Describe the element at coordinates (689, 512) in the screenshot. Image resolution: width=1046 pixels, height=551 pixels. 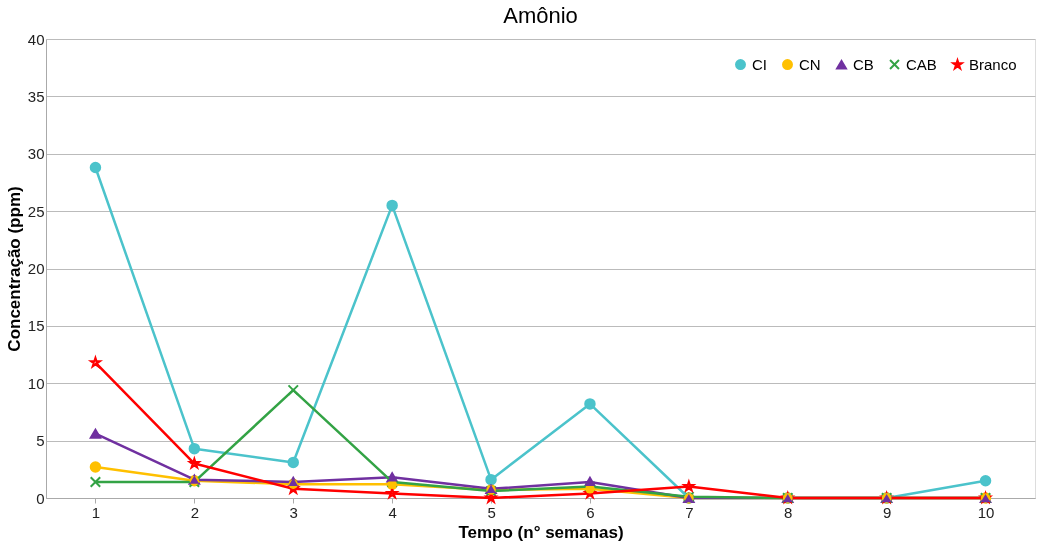
I see `x-tick-label: 7` at that location.